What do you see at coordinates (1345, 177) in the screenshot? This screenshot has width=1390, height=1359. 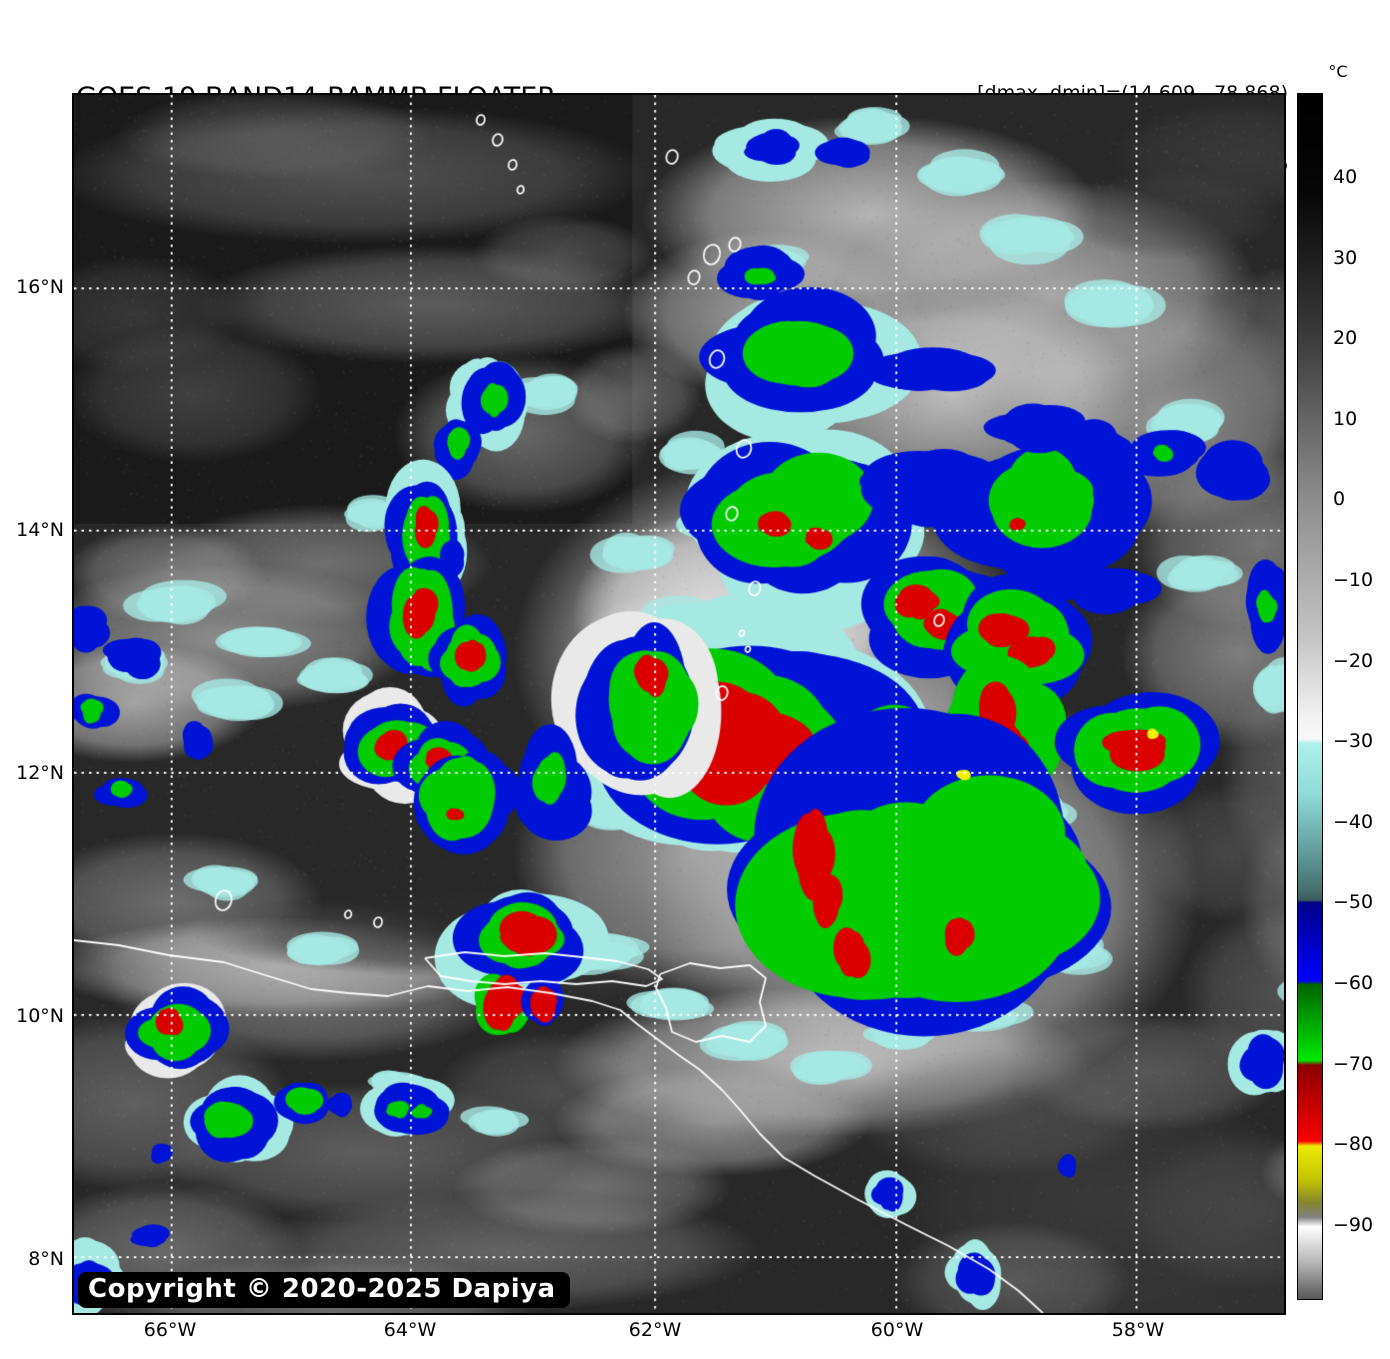 I see `cbar-tick: 40` at bounding box center [1345, 177].